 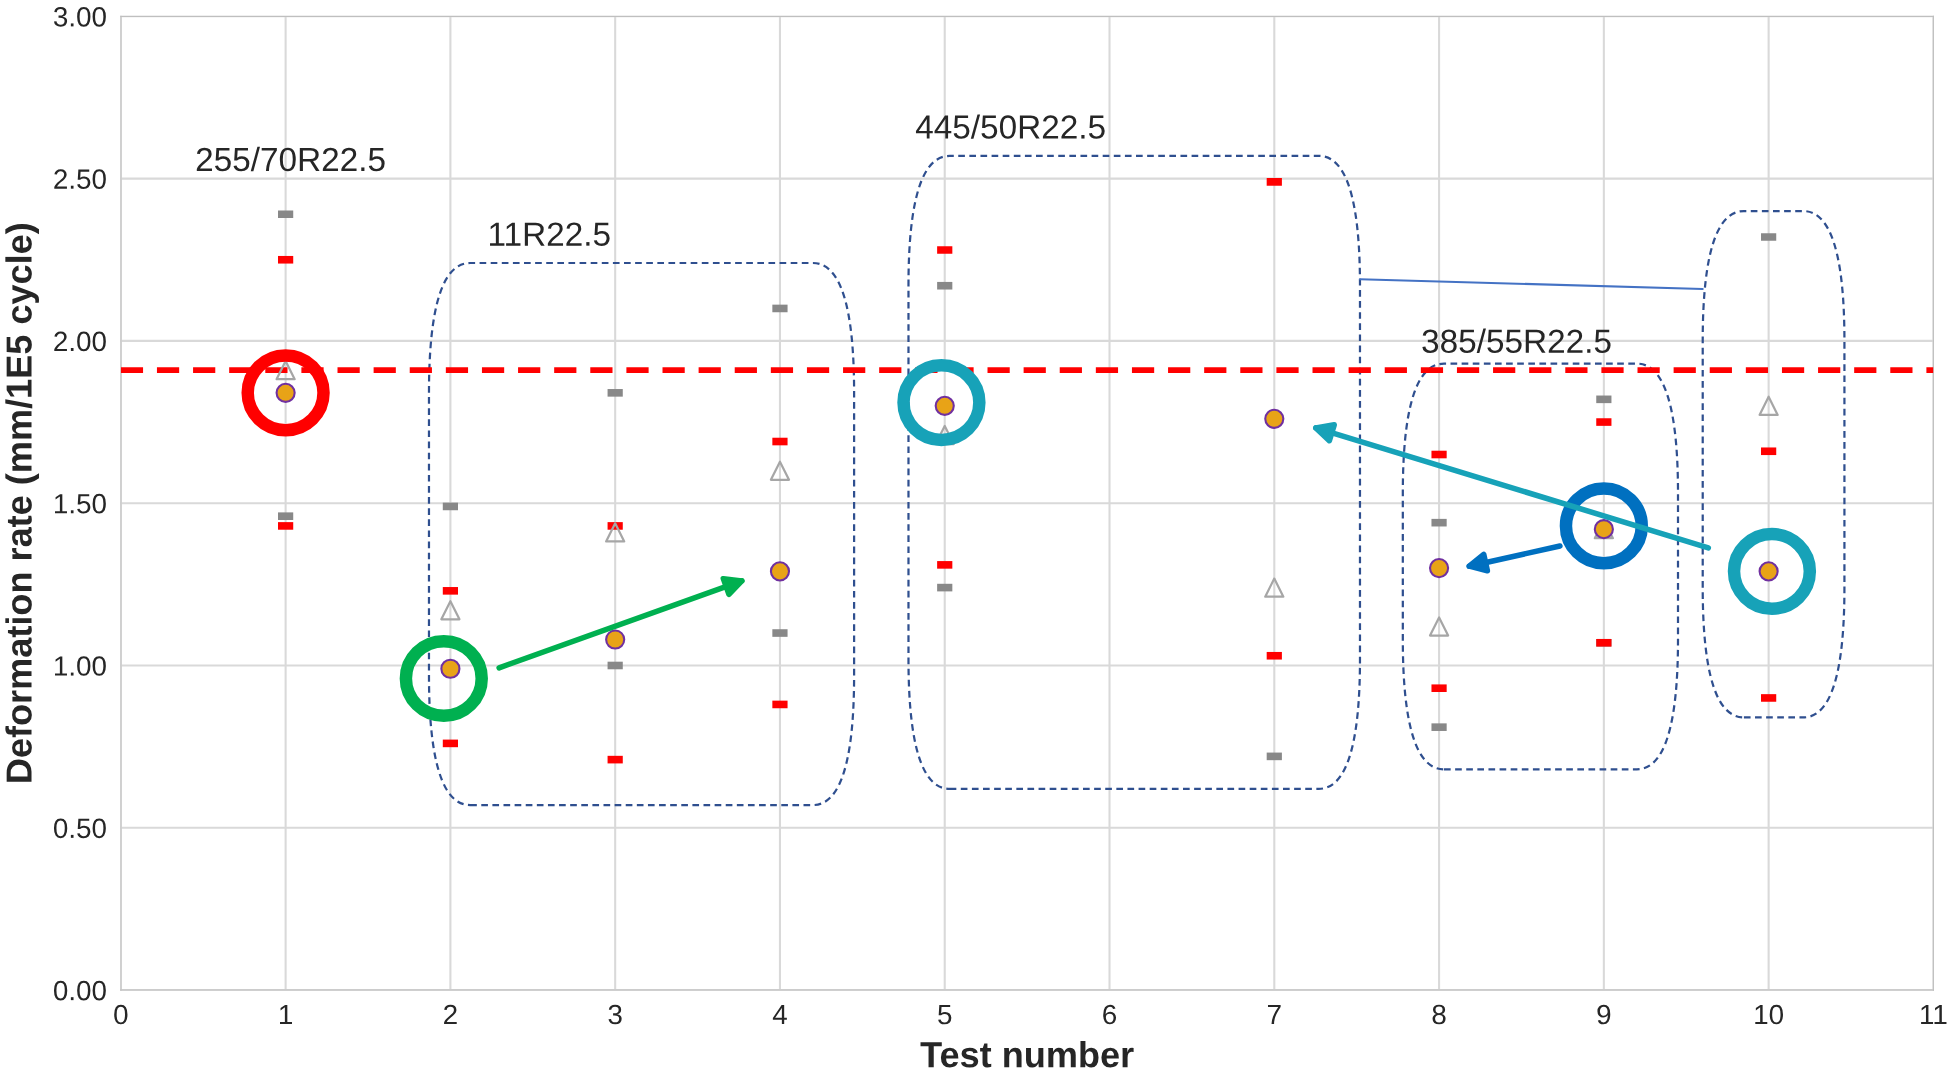 What do you see at coordinates (1934, 1014) in the screenshot?
I see `x-tick-label: 11` at bounding box center [1934, 1014].